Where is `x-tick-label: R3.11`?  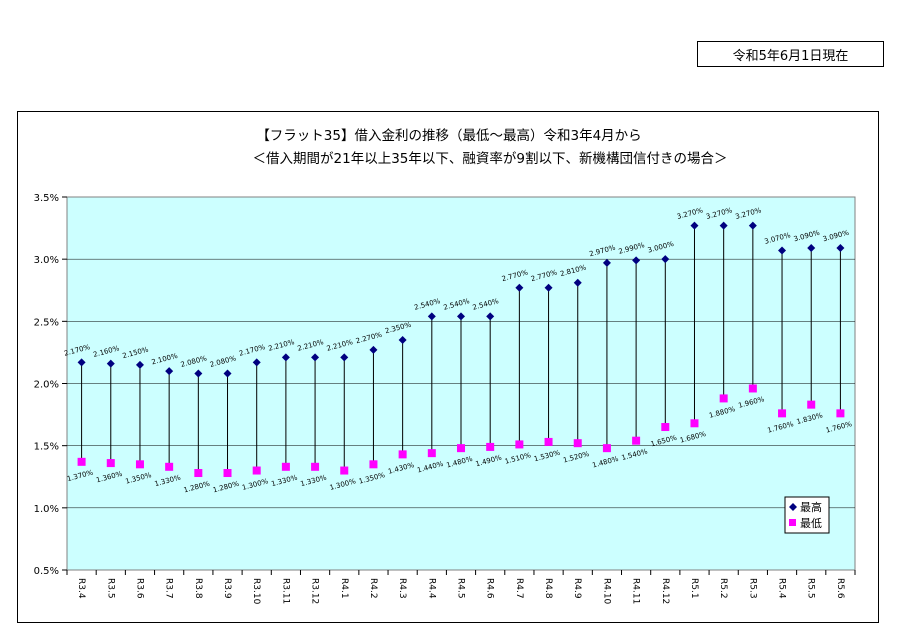 x-tick-label: R3.11 is located at coordinates (285, 591).